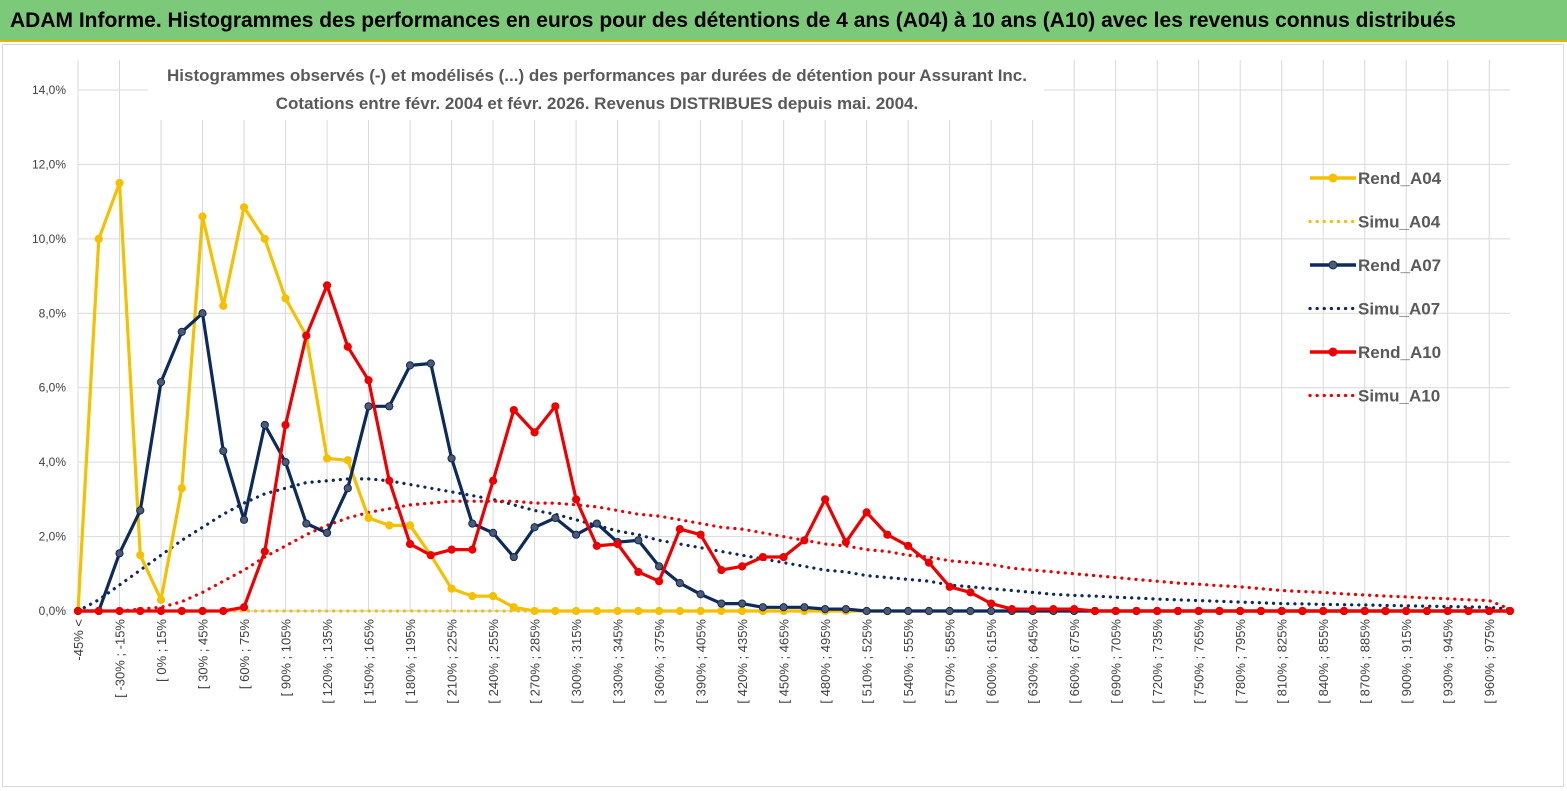  What do you see at coordinates (596, 88) in the screenshot?
I see `chart-title-background` at bounding box center [596, 88].